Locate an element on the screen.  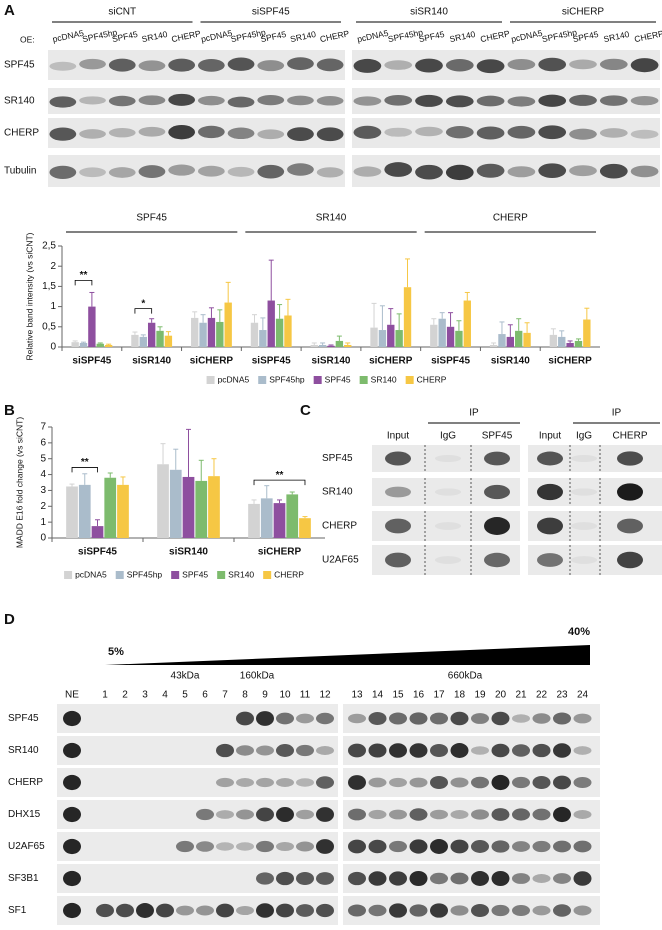
lane-label: 8 is located at coordinates (245, 695).